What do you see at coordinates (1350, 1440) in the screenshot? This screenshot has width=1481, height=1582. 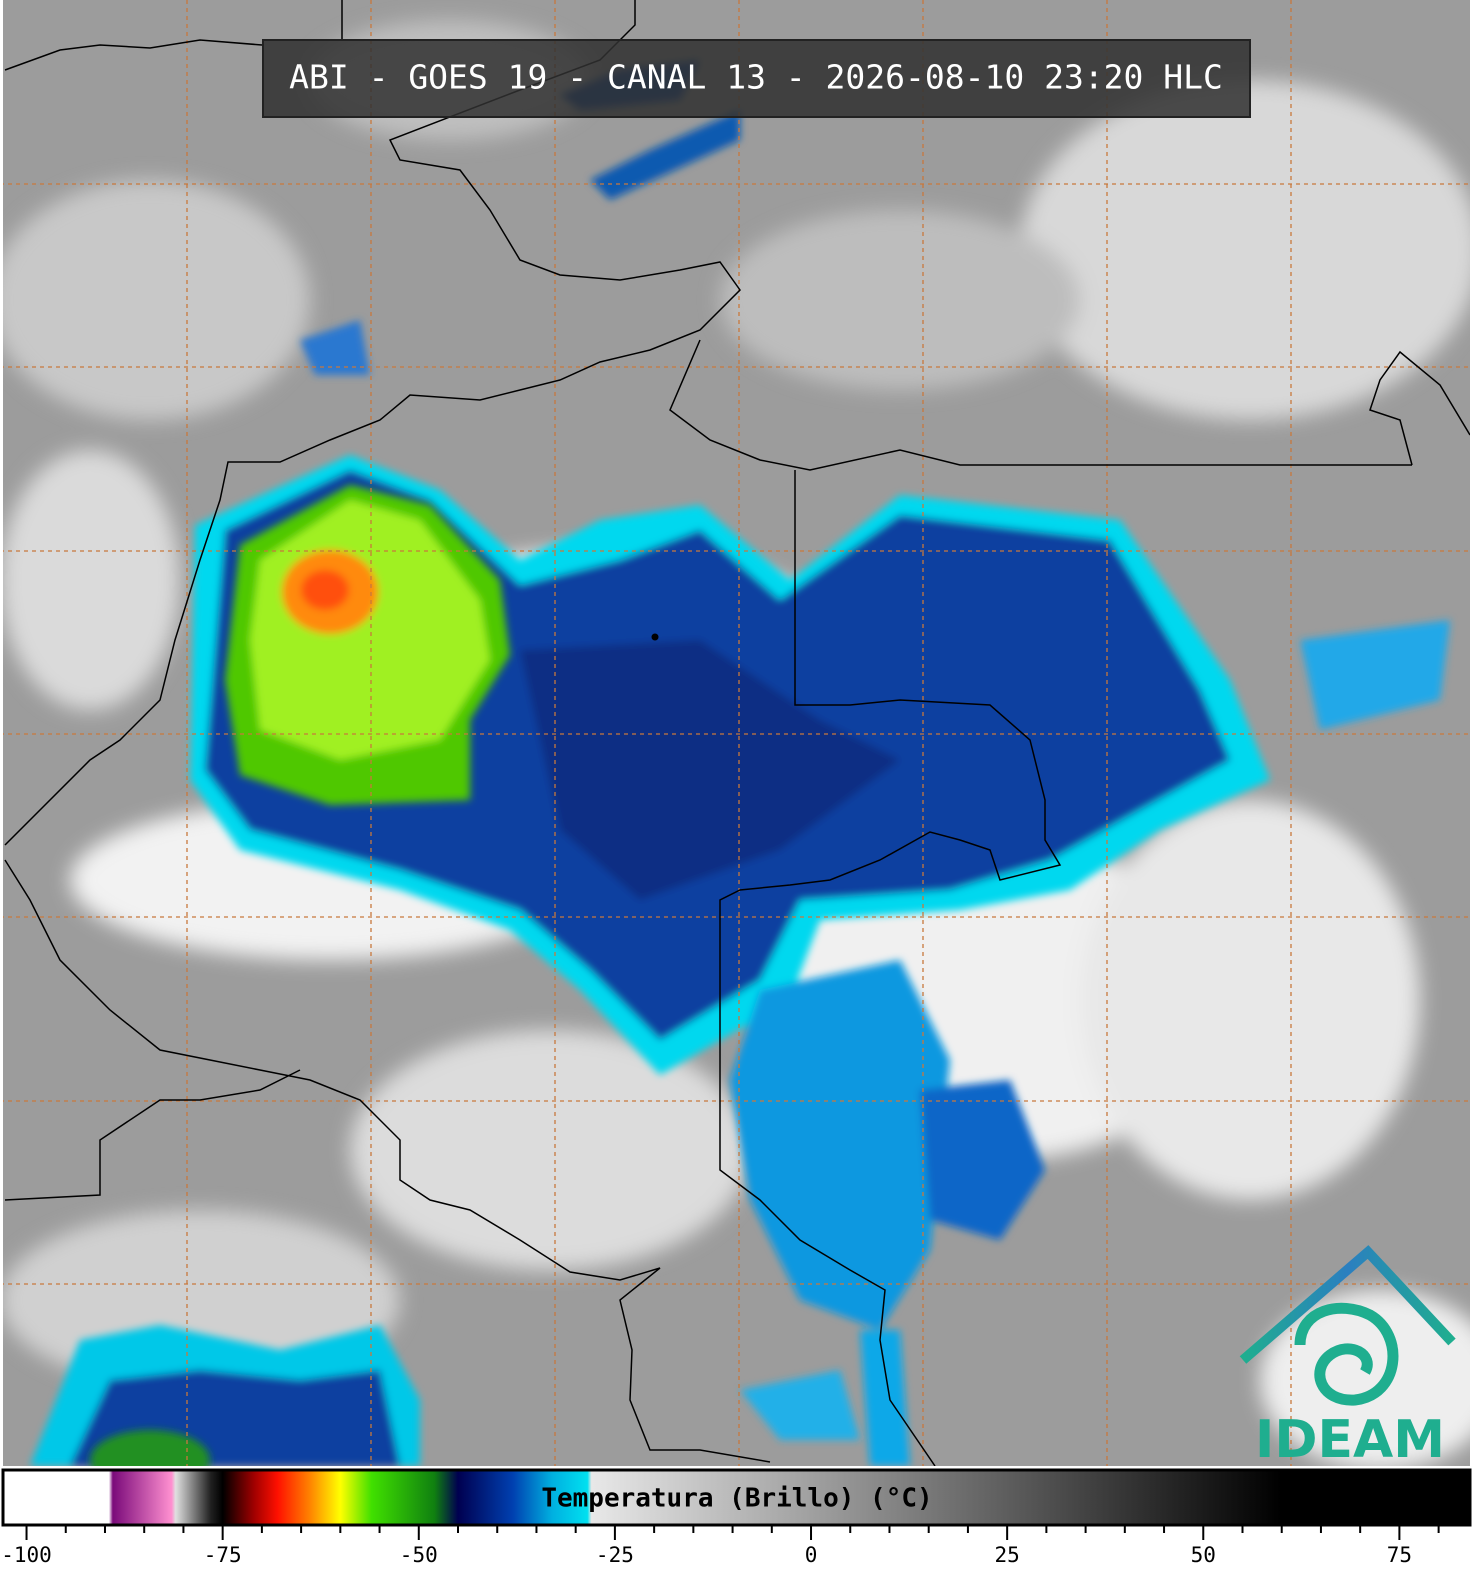 I see `logo-text: IDEAM` at bounding box center [1350, 1440].